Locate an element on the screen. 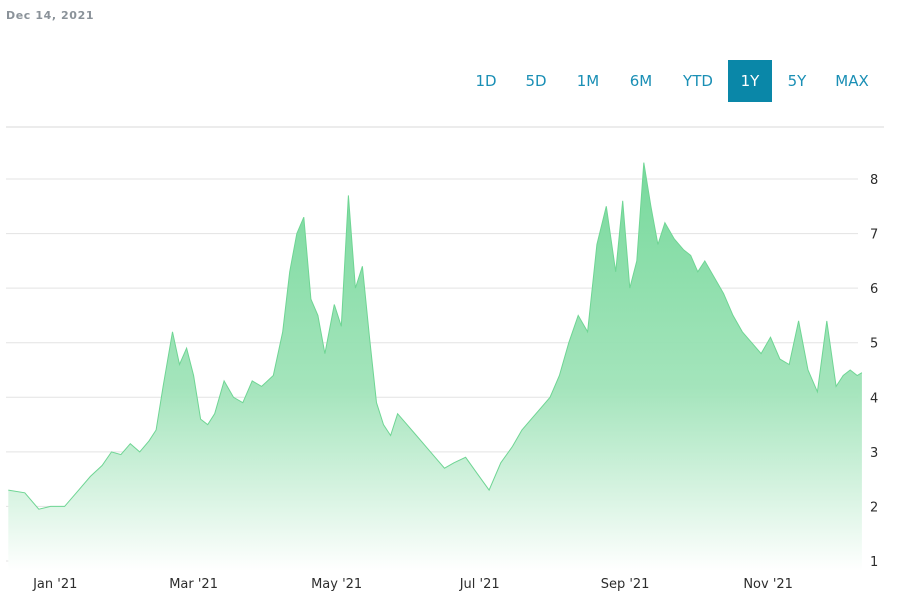 The image size is (914, 609). range-button-1m: 1M is located at coordinates (588, 81).